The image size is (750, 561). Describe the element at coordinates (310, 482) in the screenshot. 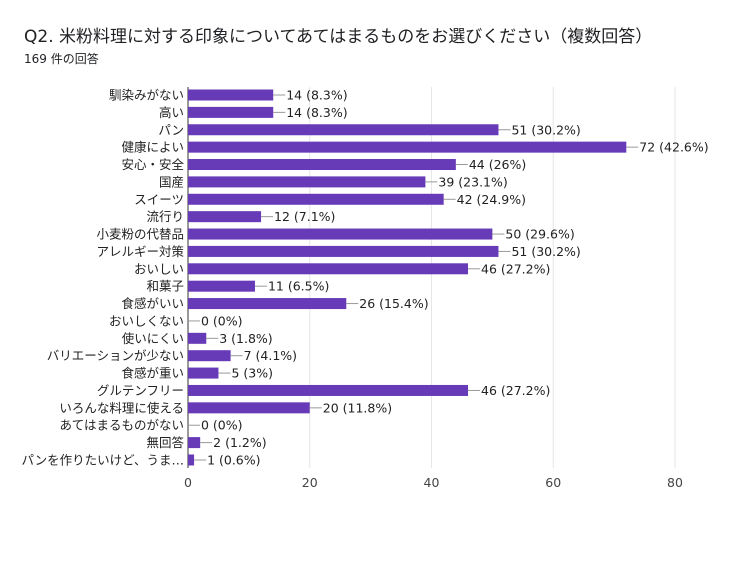

I see `x-tick-label: 20` at that location.